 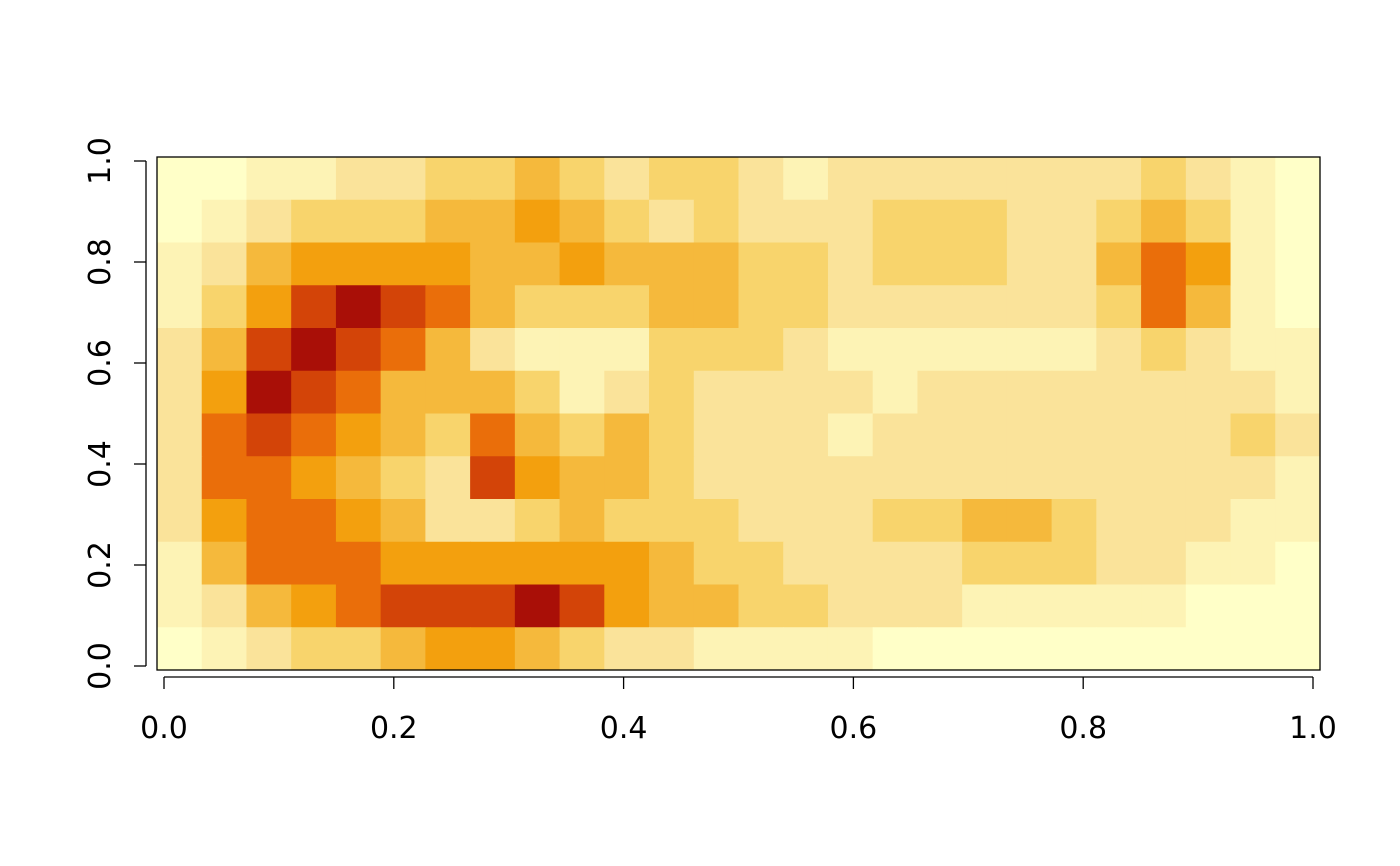 What do you see at coordinates (624, 728) in the screenshot?
I see `x-tick-label: 0.4` at bounding box center [624, 728].